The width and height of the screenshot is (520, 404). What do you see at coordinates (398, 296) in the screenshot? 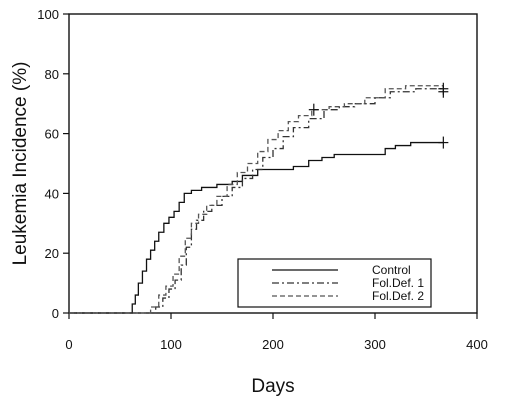
I see `legend-label: Fol.Def. 2` at bounding box center [398, 296].